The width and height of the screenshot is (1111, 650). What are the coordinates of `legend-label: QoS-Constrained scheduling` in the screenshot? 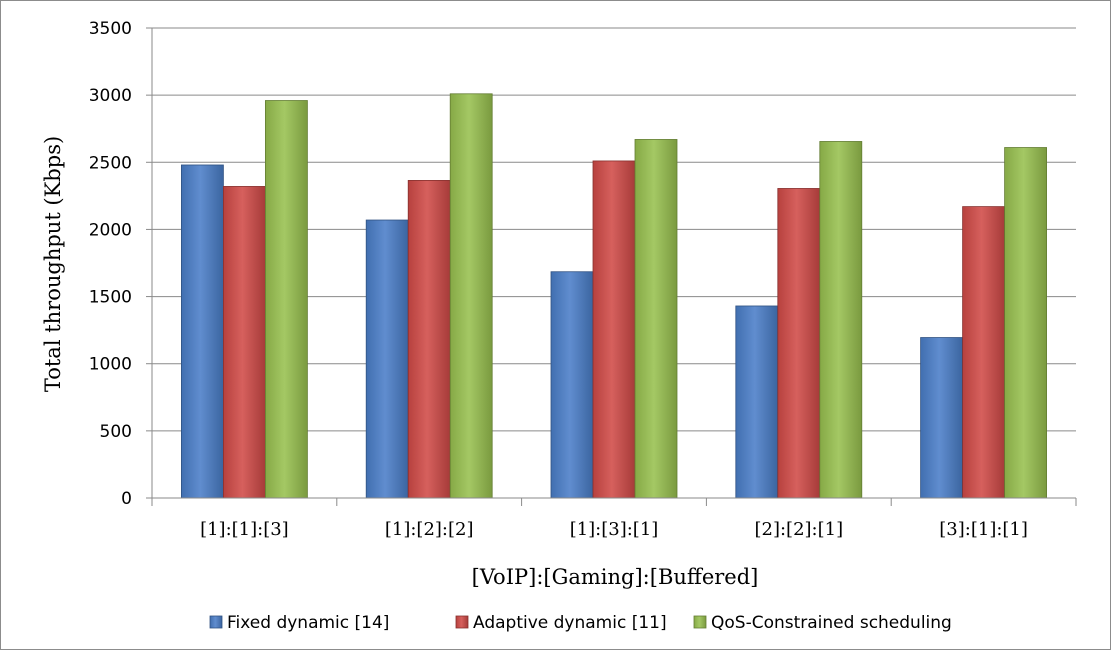 It's located at (831, 623).